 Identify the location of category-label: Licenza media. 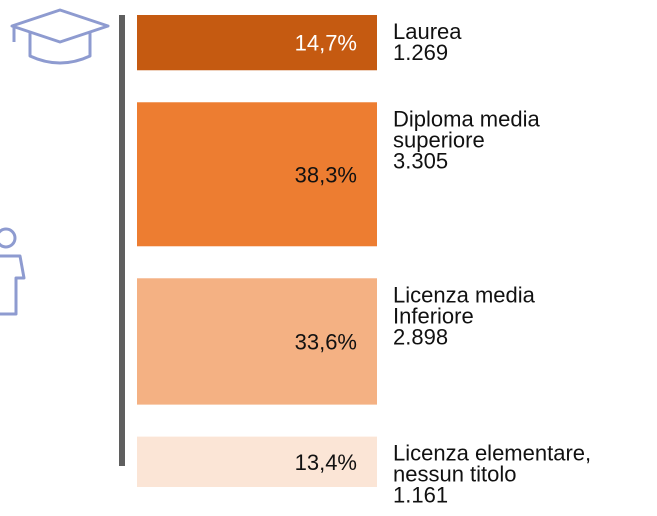
(464, 294).